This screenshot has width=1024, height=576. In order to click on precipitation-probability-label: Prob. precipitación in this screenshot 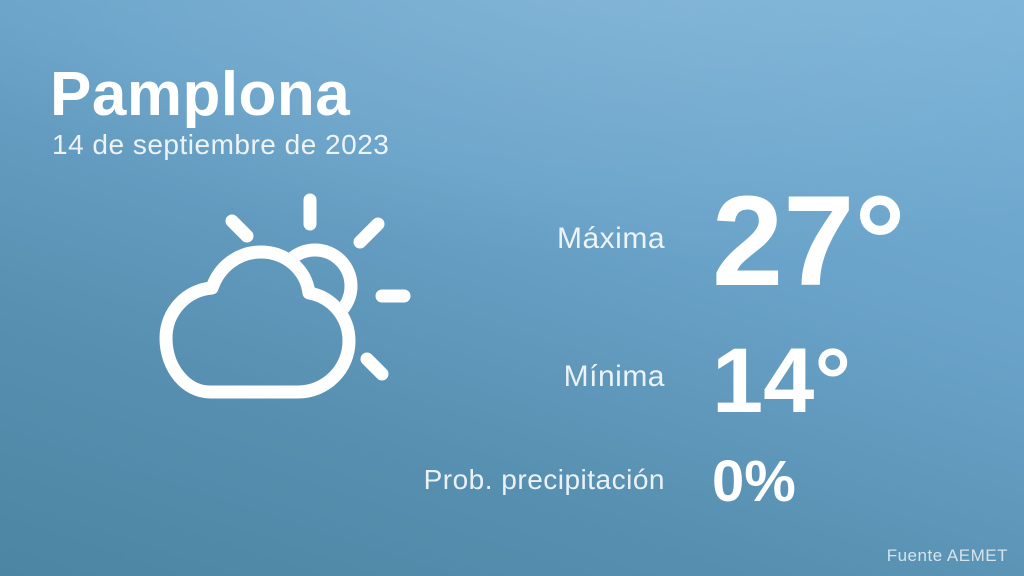, I will do `click(544, 479)`.